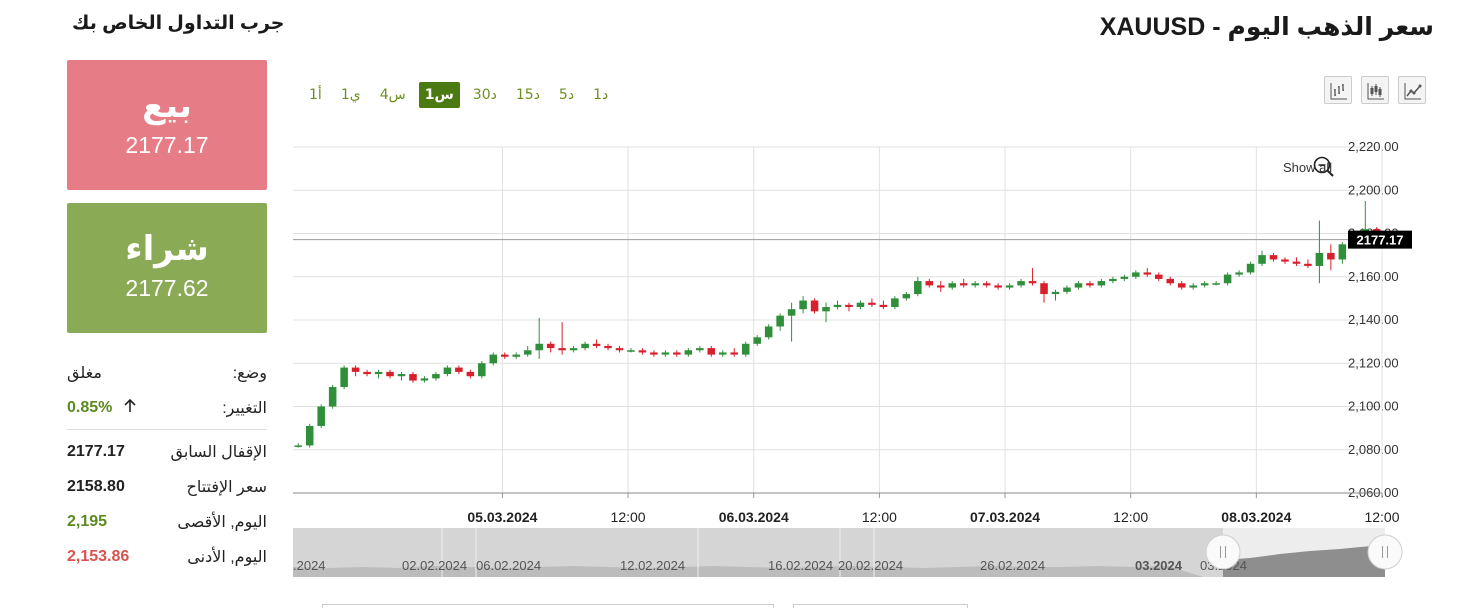  Describe the element at coordinates (227, 557) in the screenshot. I see `low-label: اليوم, الأدنى` at that location.